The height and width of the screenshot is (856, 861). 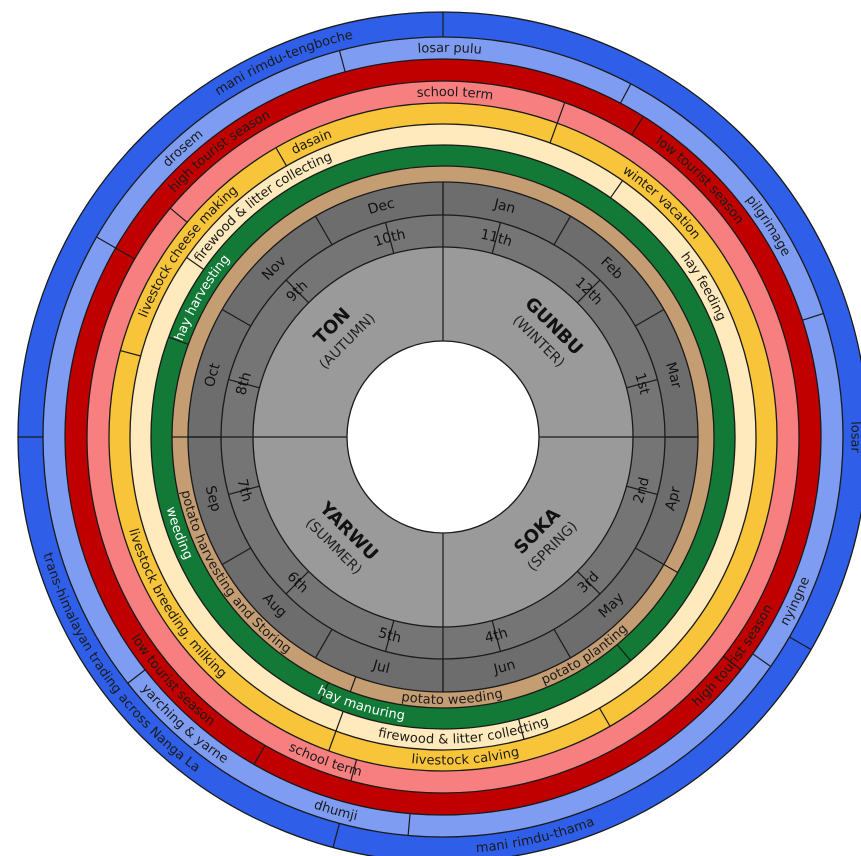 I want to click on month-label-jan: Jan, so click(x=505, y=206).